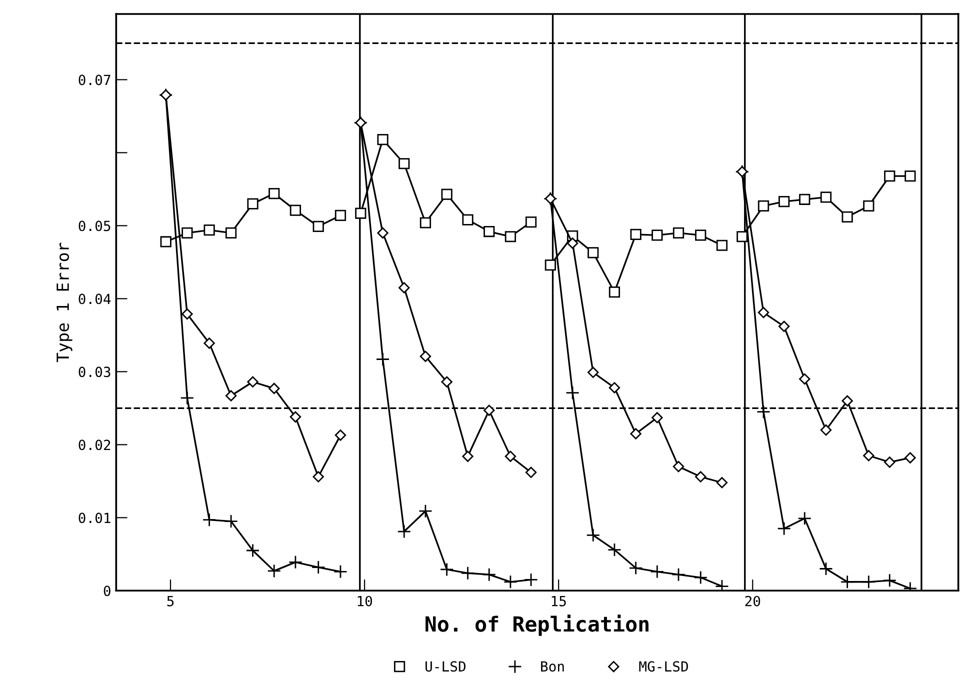  What do you see at coordinates (94, 80) in the screenshot?
I see `y-tick-label: 0.07` at bounding box center [94, 80].